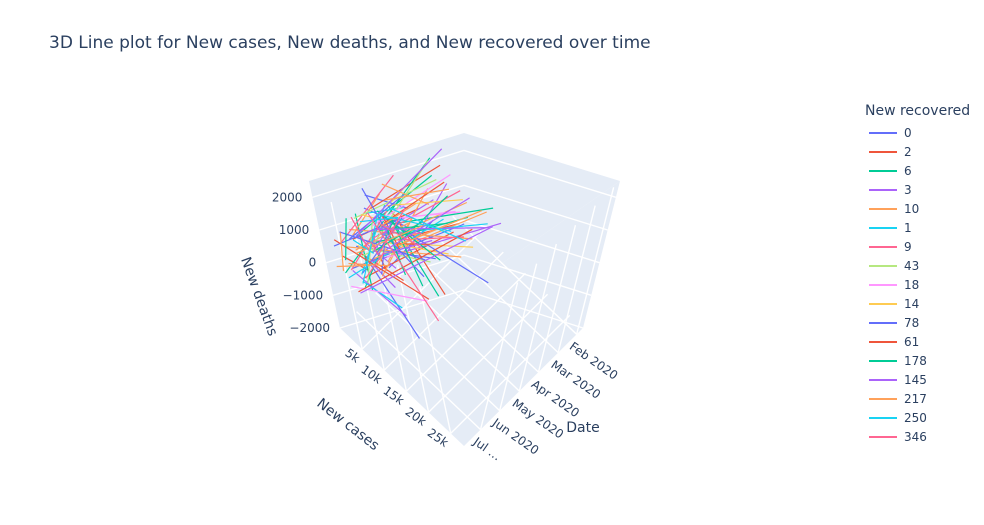 The height and width of the screenshot is (525, 984). What do you see at coordinates (313, 263) in the screenshot?
I see `deaths-tick-label: 0` at bounding box center [313, 263].